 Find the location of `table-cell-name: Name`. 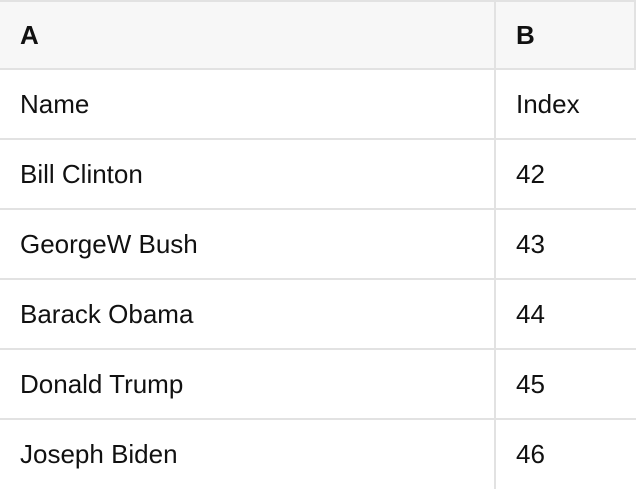

table-cell-name: Name is located at coordinates (248, 104).